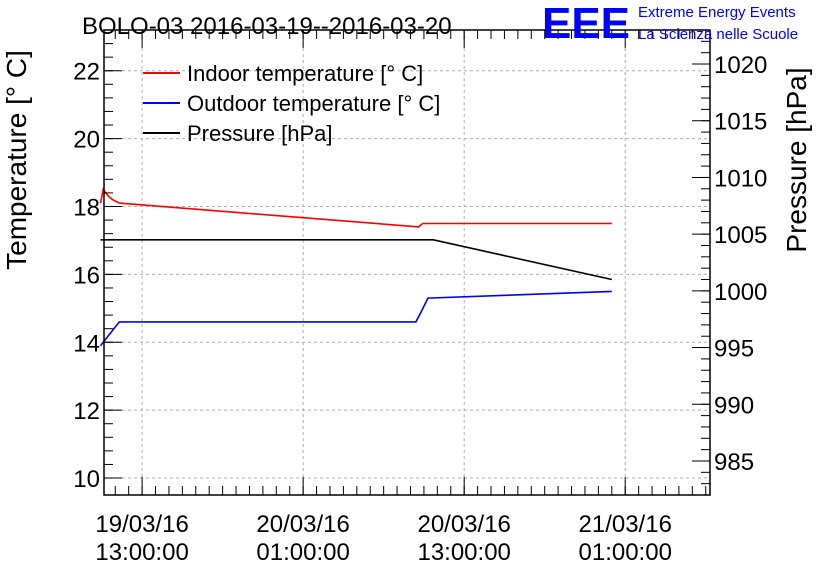 The width and height of the screenshot is (836, 572). I want to click on y2-tick-label: 1000, so click(740, 292).